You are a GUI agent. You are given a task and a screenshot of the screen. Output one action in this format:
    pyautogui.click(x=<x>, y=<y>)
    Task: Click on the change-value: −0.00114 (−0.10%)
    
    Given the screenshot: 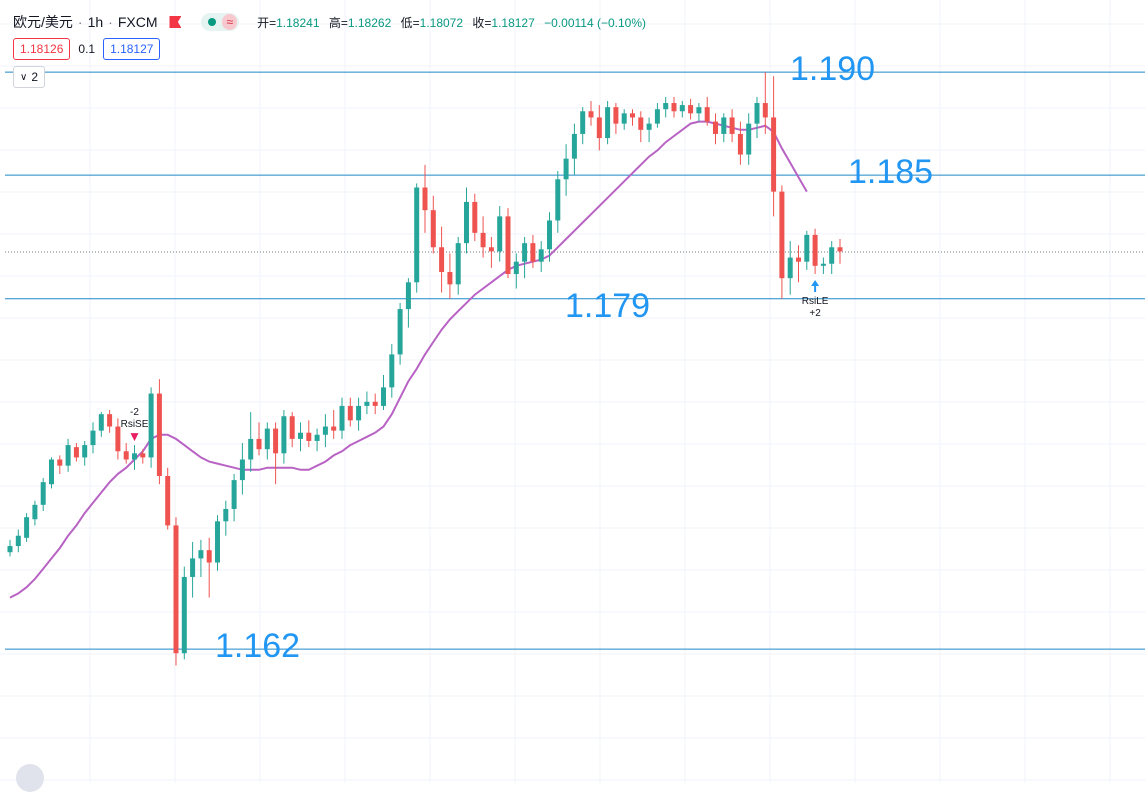 What is the action you would take?
    pyautogui.click(x=595, y=22)
    